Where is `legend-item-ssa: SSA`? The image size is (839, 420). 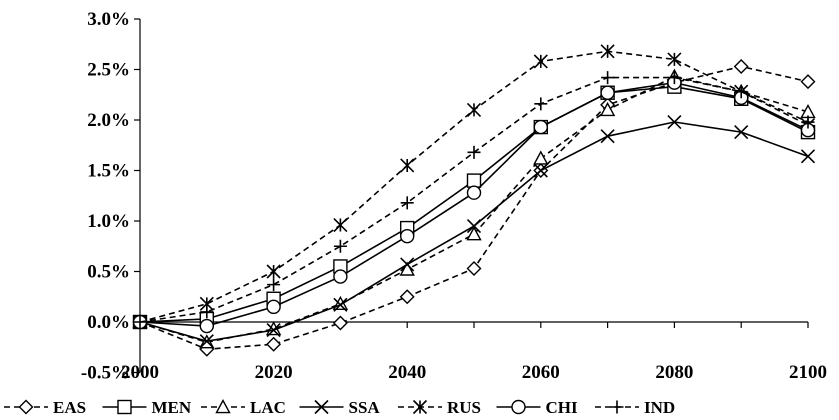 legend-item-ssa: SSA is located at coordinates (340, 407).